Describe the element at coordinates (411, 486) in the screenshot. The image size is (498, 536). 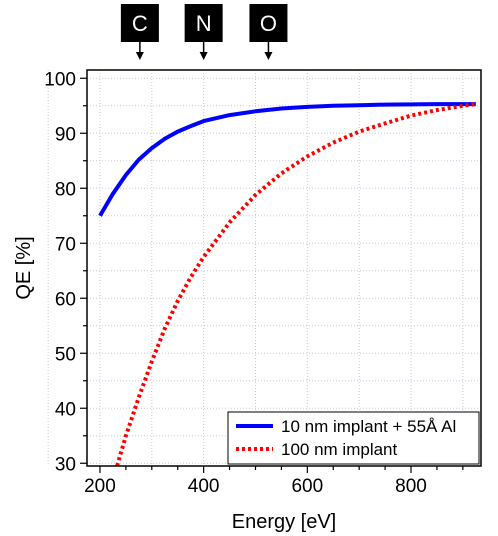
I see `x-tick-label: 800` at that location.